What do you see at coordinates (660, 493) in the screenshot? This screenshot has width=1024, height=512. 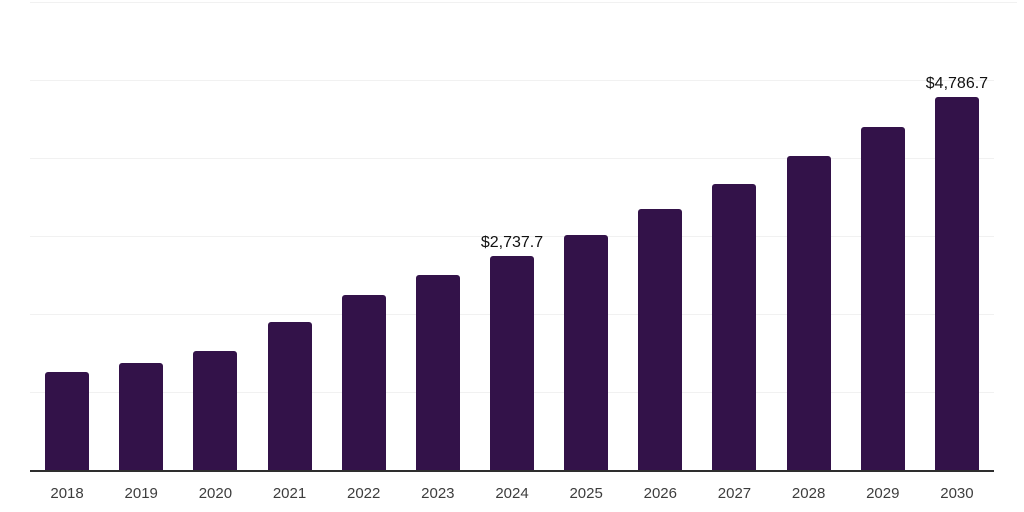 I see `x-tick-label-2026: 2026` at bounding box center [660, 493].